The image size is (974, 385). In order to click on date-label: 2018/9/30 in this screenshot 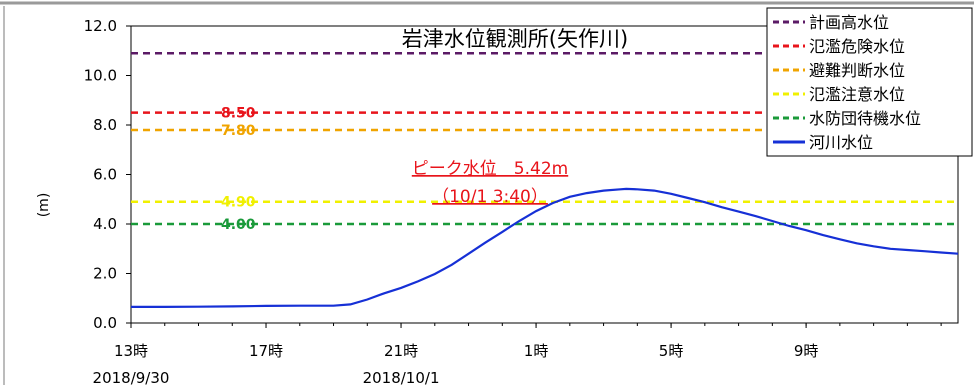, I will do `click(131, 377)`.